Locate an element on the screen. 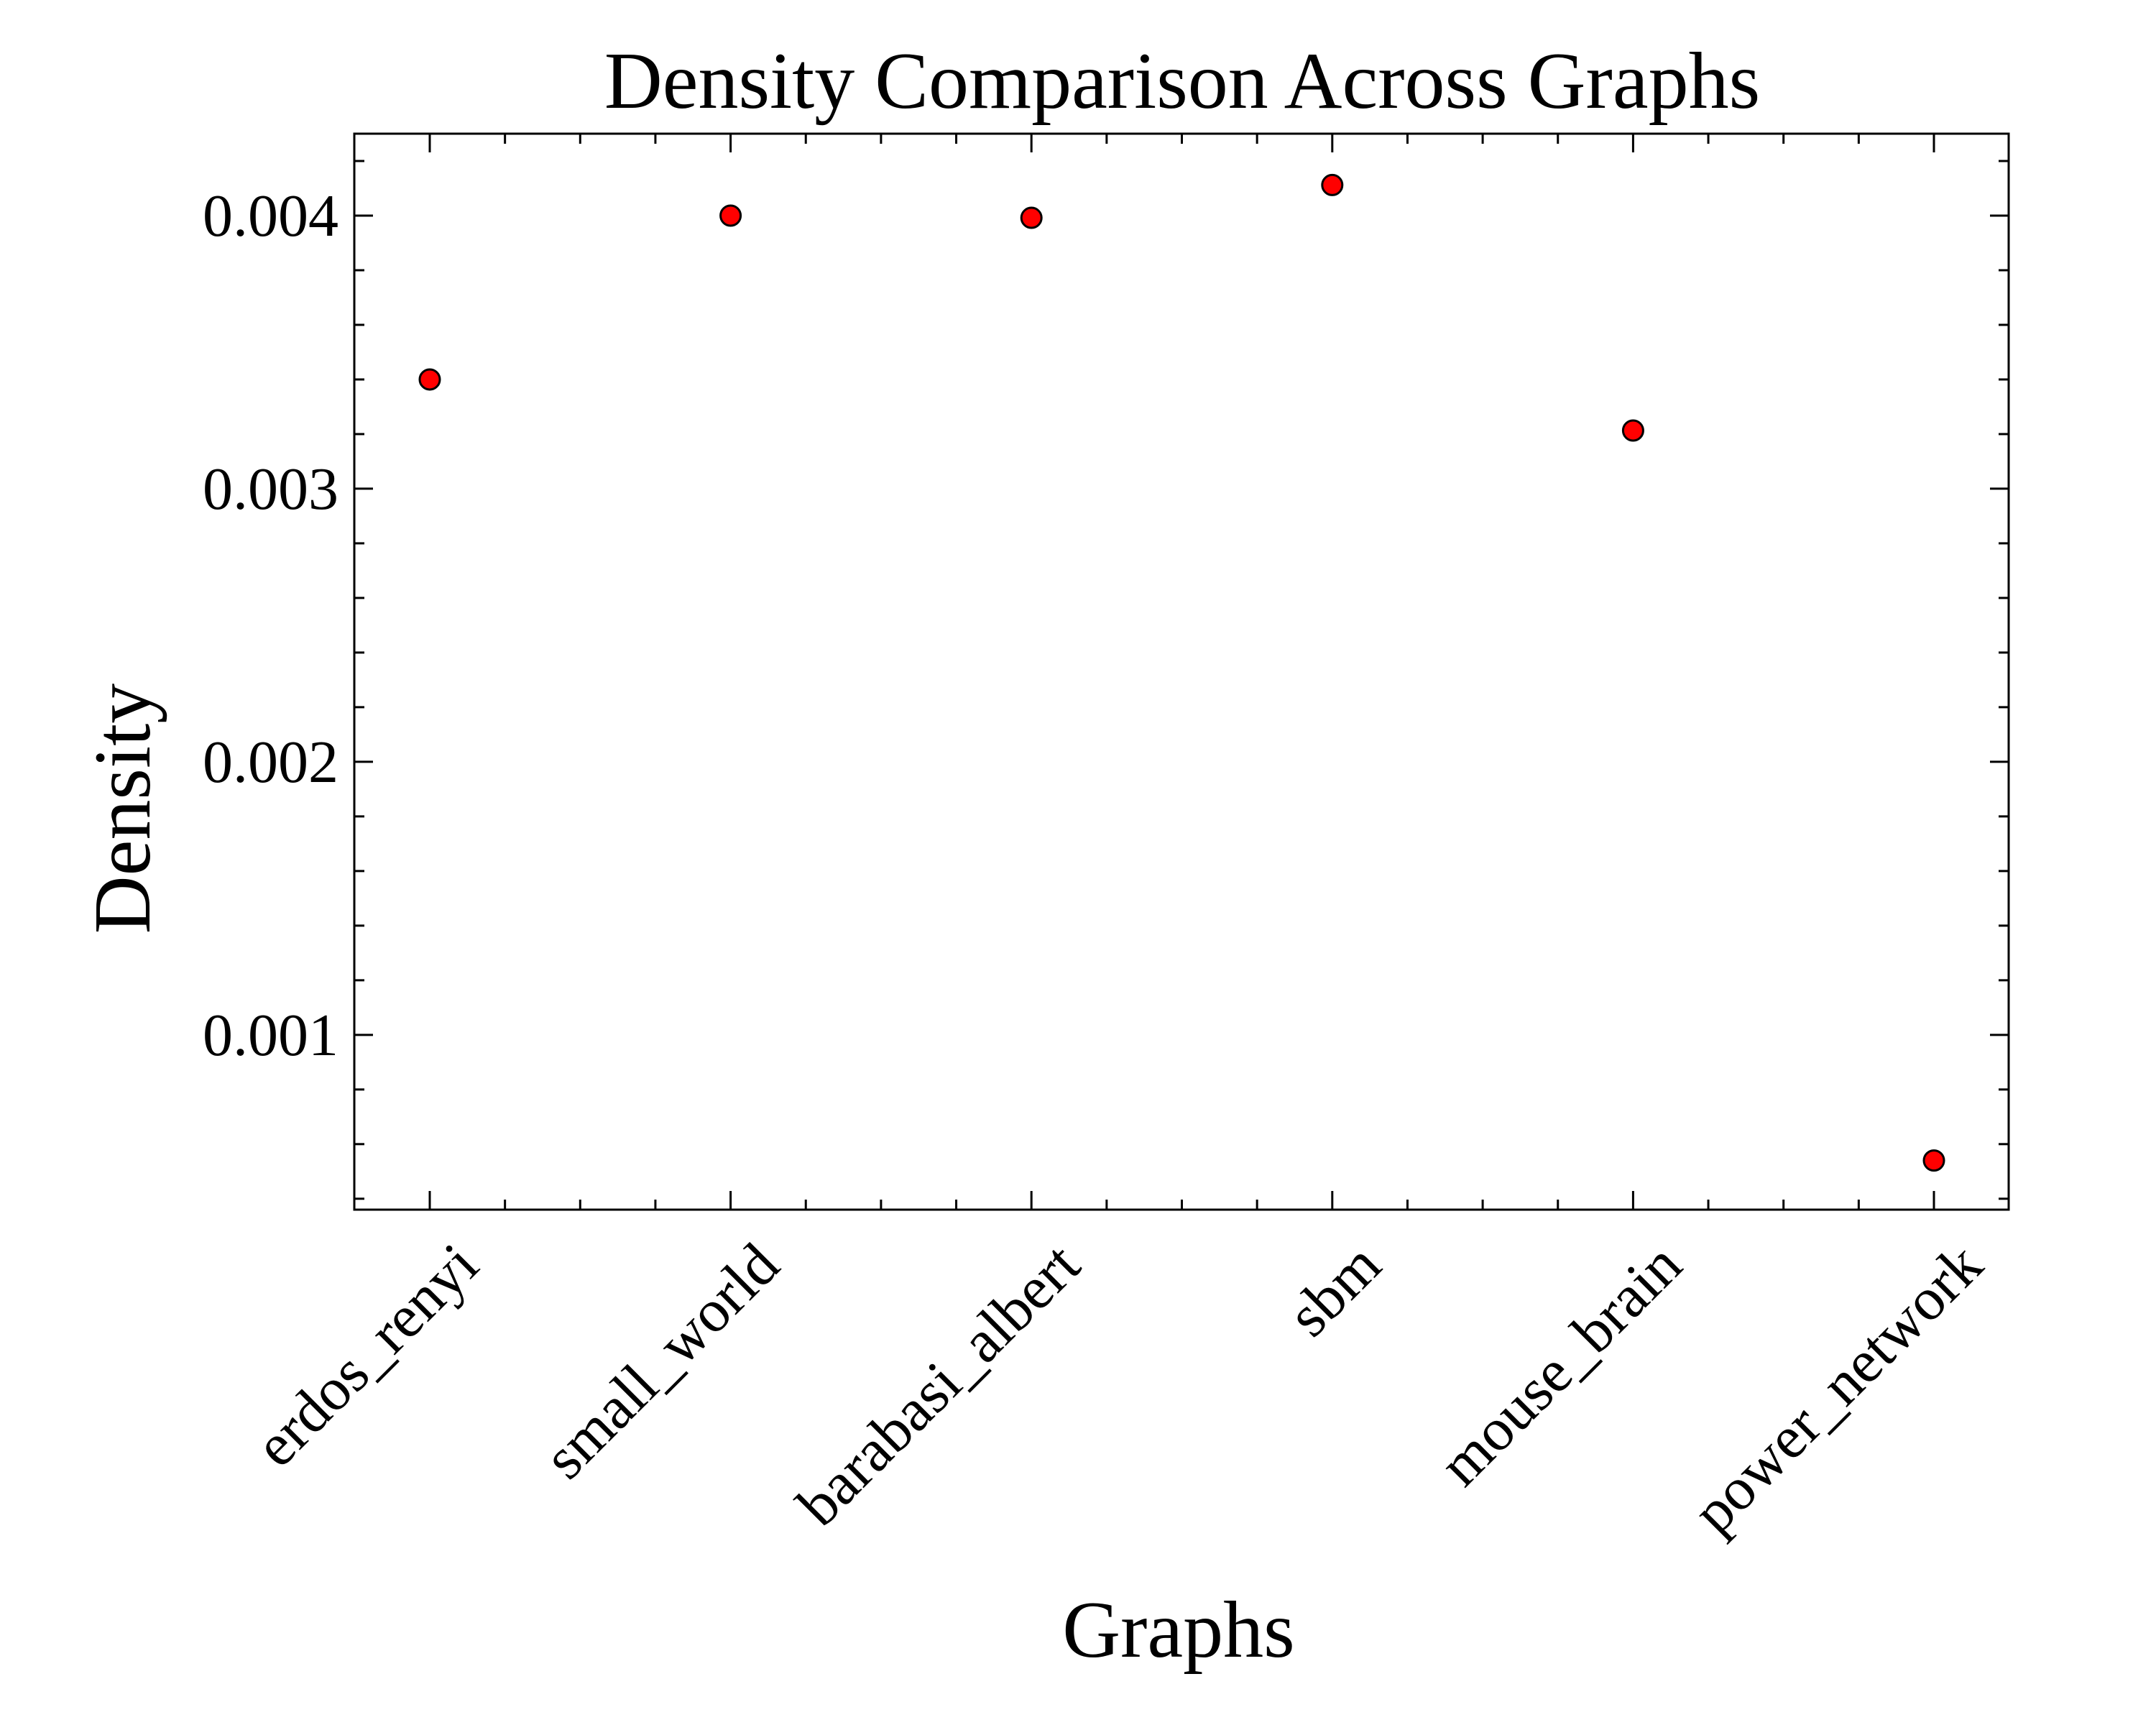  y-tick-label: 0.004 is located at coordinates (270, 216).